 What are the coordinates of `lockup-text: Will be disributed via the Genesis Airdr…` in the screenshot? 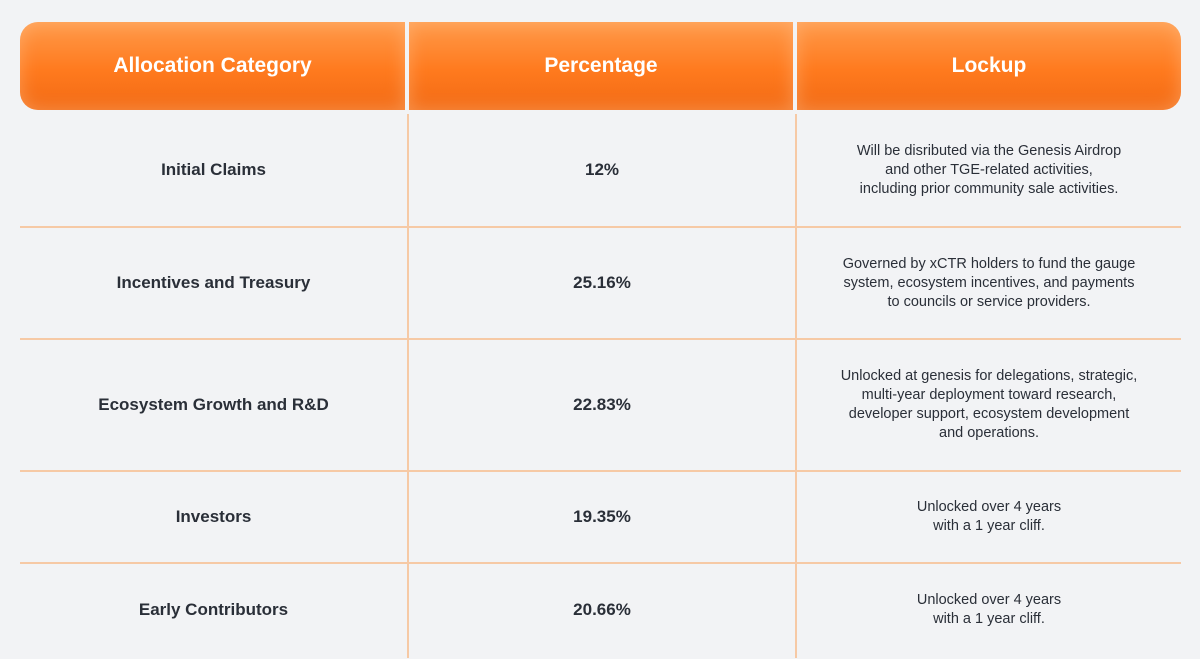 It's located at (989, 169).